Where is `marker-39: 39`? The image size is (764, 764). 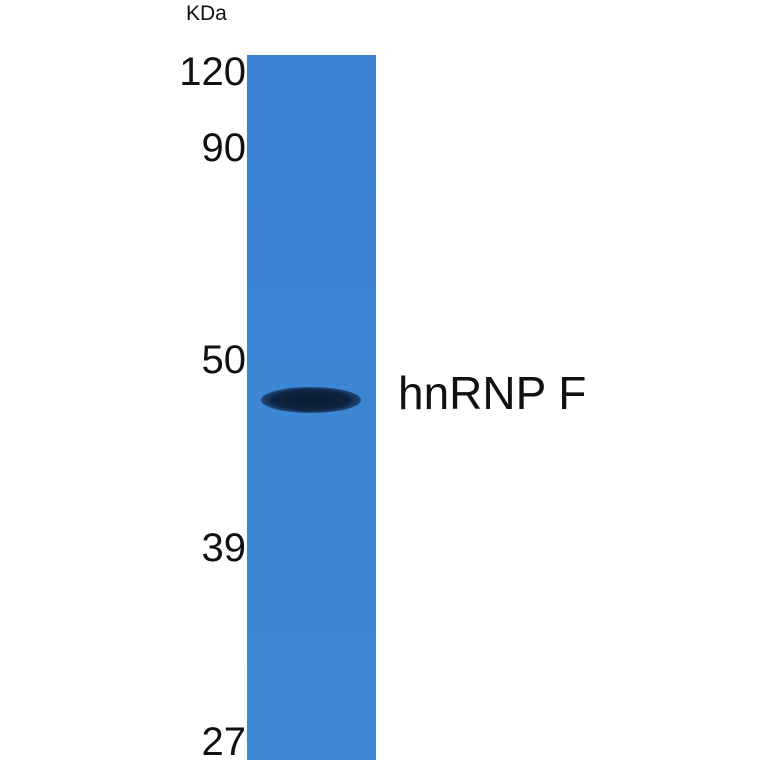
marker-39: 39 is located at coordinates (224, 548).